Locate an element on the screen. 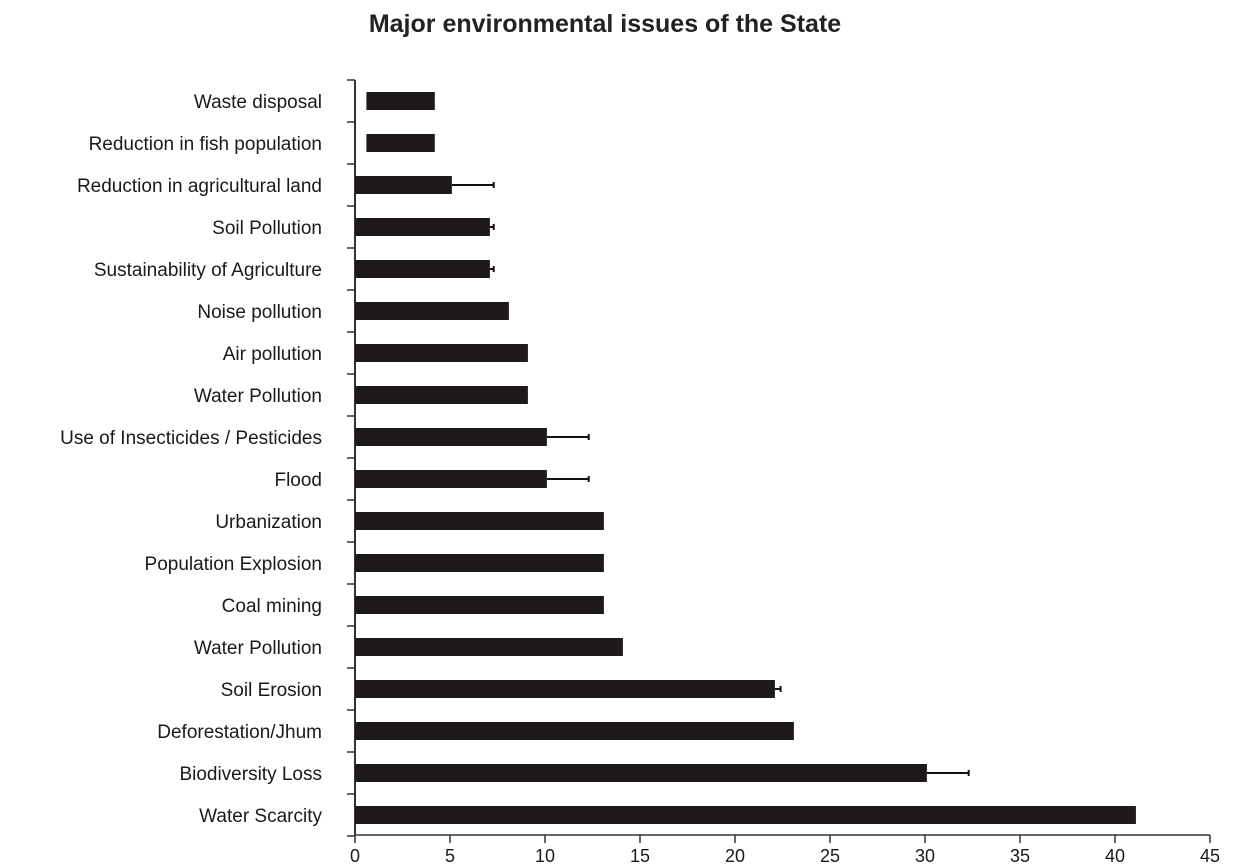 The width and height of the screenshot is (1233, 864). category-label: Urbanization is located at coordinates (268, 522).